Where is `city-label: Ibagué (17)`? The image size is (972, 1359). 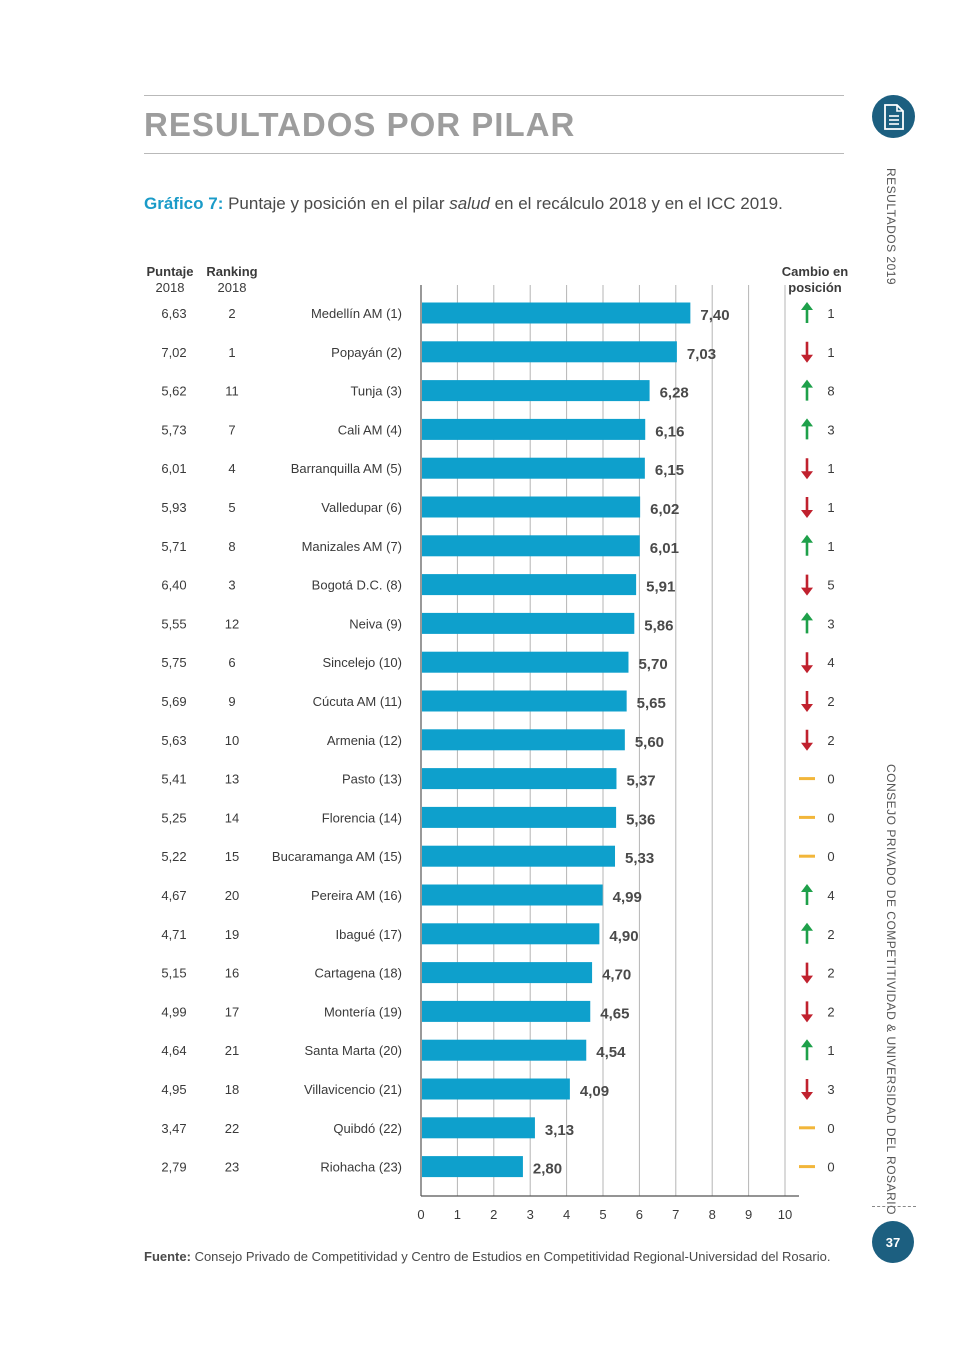 city-label: Ibagué (17) is located at coordinates (369, 934).